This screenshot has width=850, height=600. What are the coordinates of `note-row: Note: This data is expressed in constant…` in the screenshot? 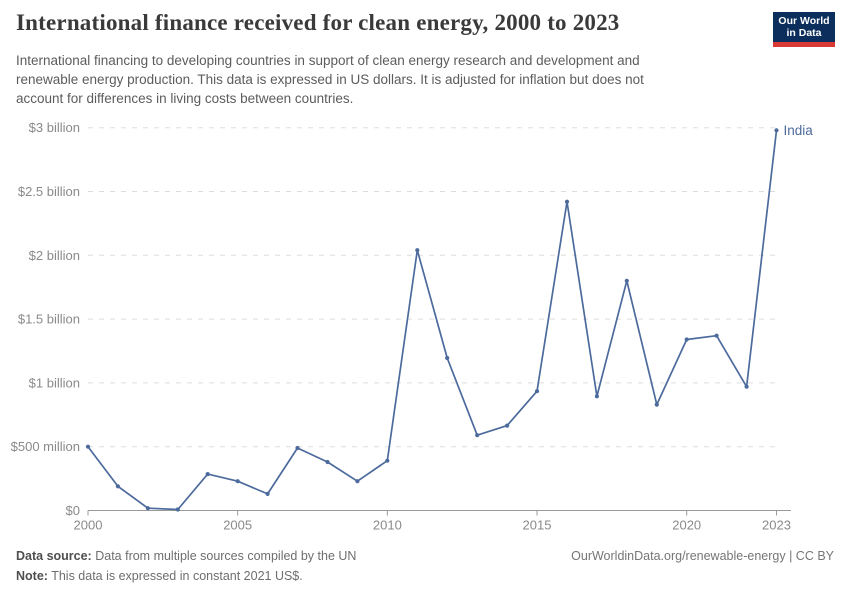 It's located at (425, 576).